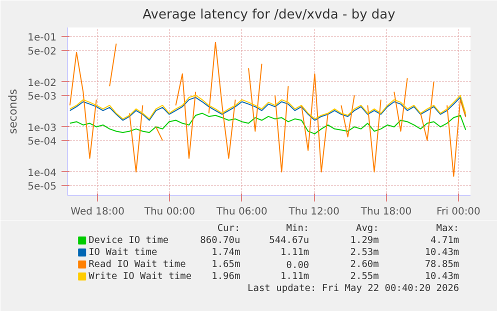  What do you see at coordinates (42, 52) in the screenshot?
I see `y-tick-label: 5e-02` at bounding box center [42, 52].